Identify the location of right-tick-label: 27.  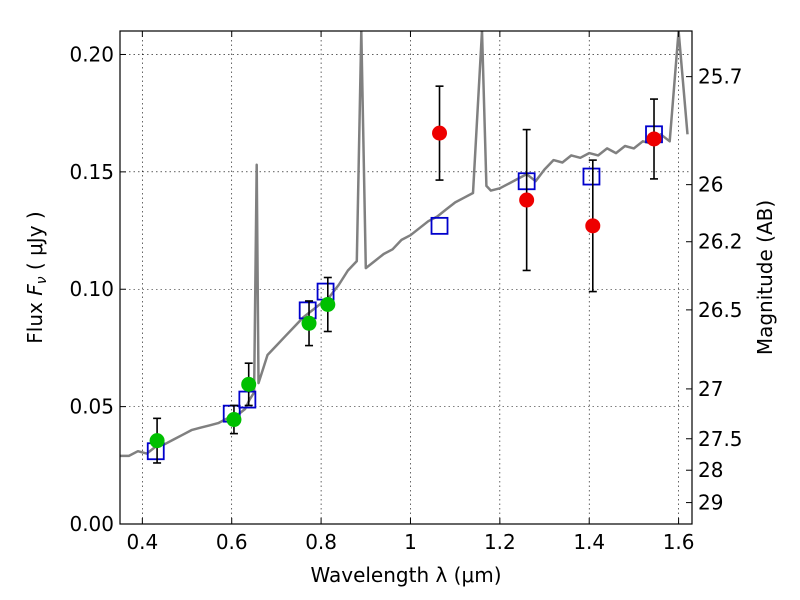
(710, 389).